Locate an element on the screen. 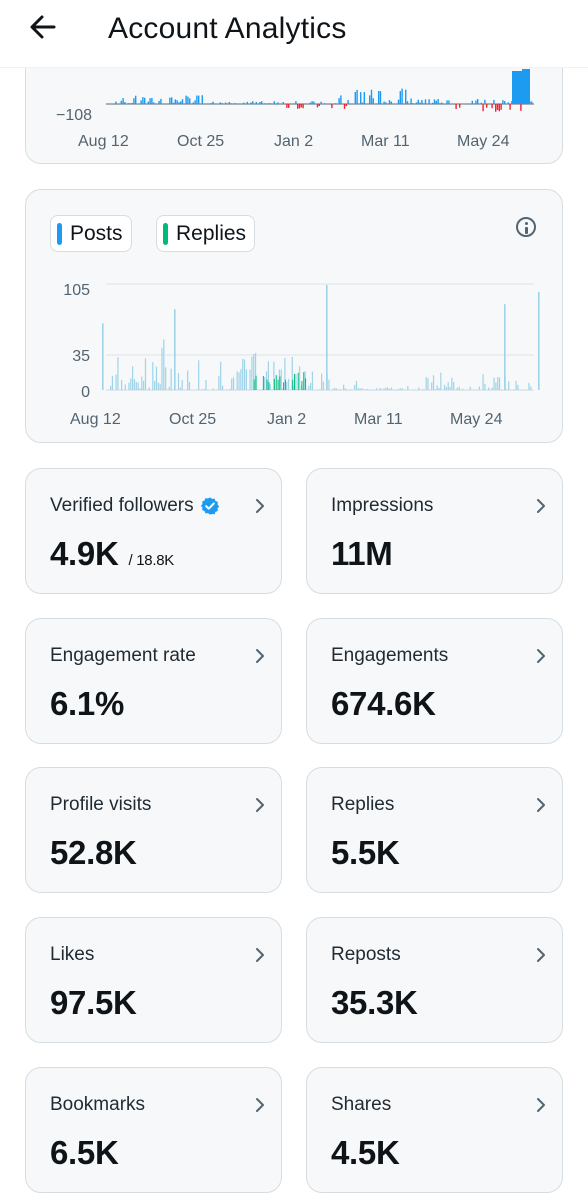  metric-verified-followers: Verified followers 4.9K / 18.8K is located at coordinates (153, 531).